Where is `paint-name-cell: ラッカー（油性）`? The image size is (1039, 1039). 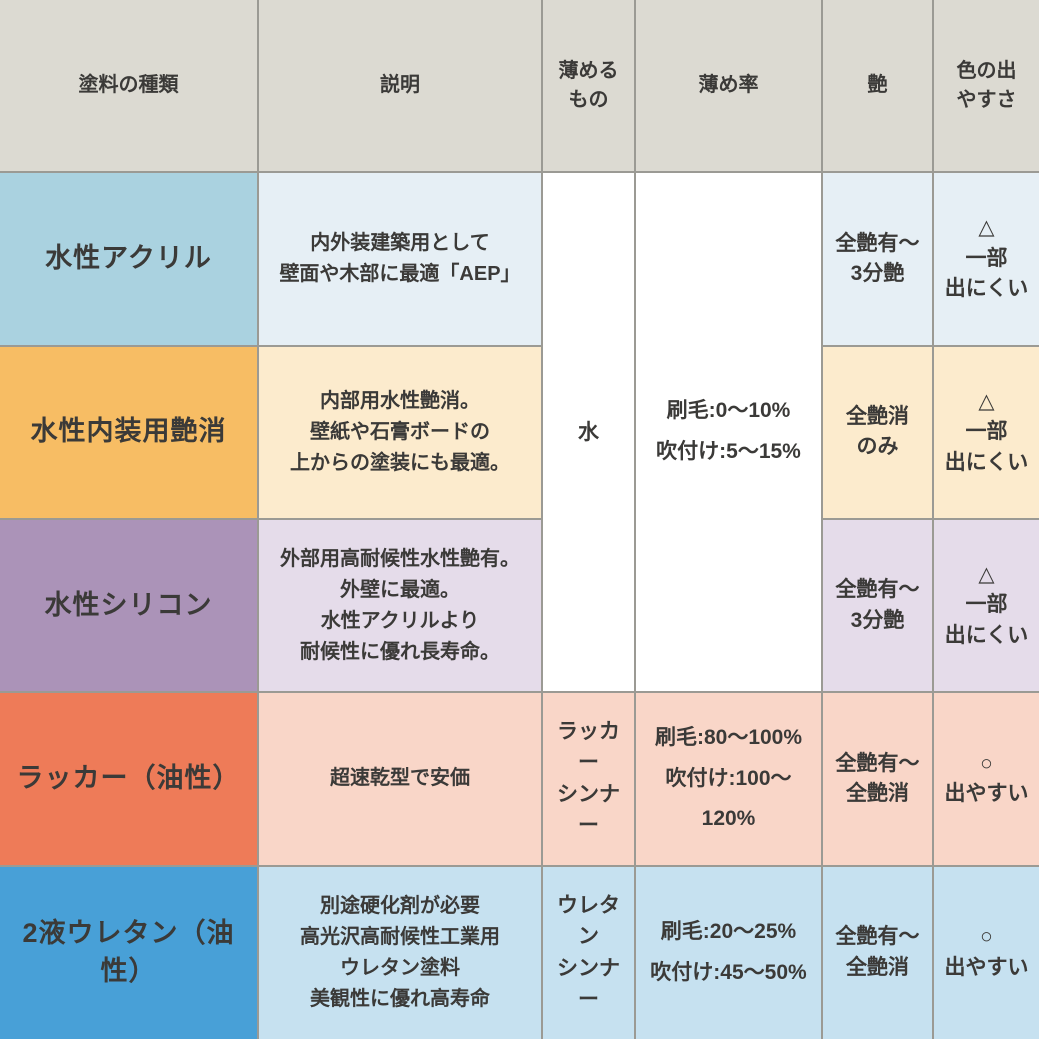
paint-name-cell: ラッカー（油性） is located at coordinates (129, 779).